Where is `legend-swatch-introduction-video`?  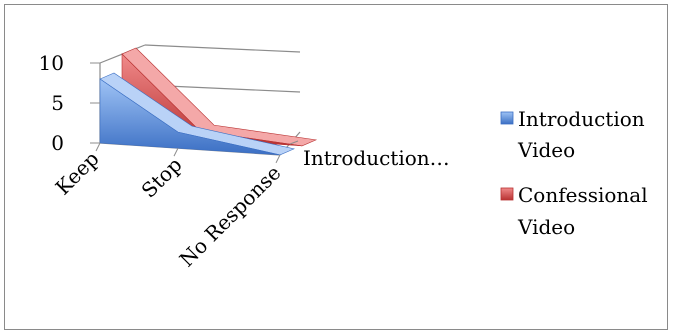 legend-swatch-introduction-video is located at coordinates (507, 118).